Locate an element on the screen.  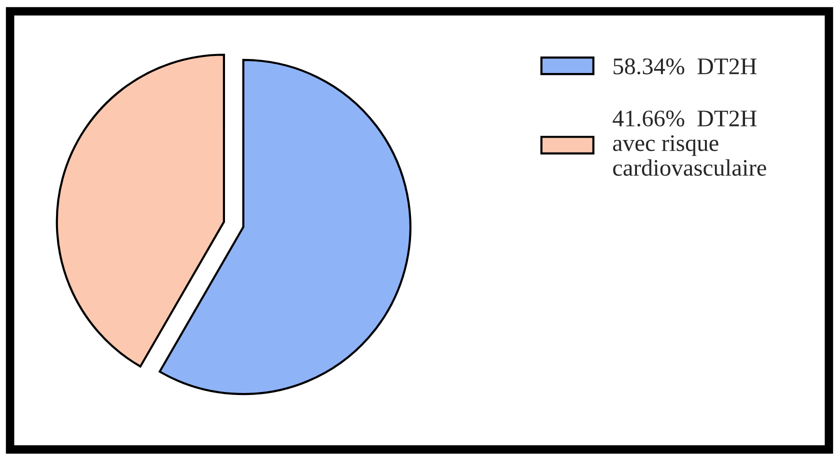
legend-label: 58.34% DT2H is located at coordinates (685, 66).